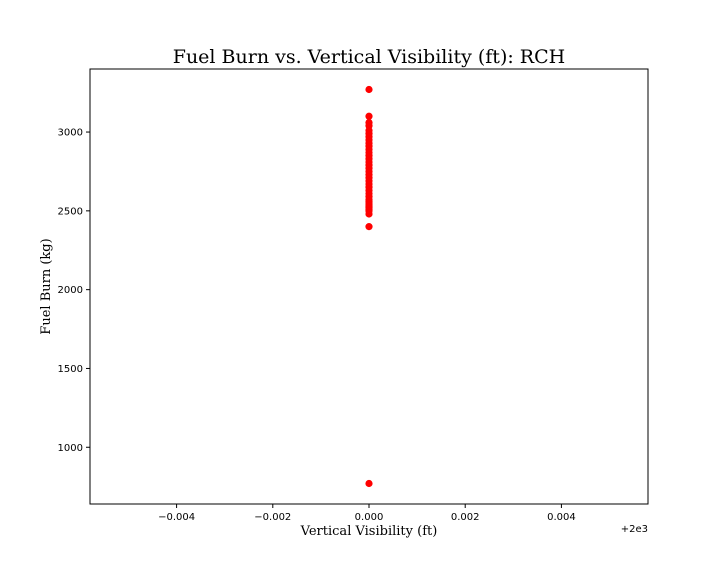  I want to click on x-tick-label: −0.002, so click(272, 517).